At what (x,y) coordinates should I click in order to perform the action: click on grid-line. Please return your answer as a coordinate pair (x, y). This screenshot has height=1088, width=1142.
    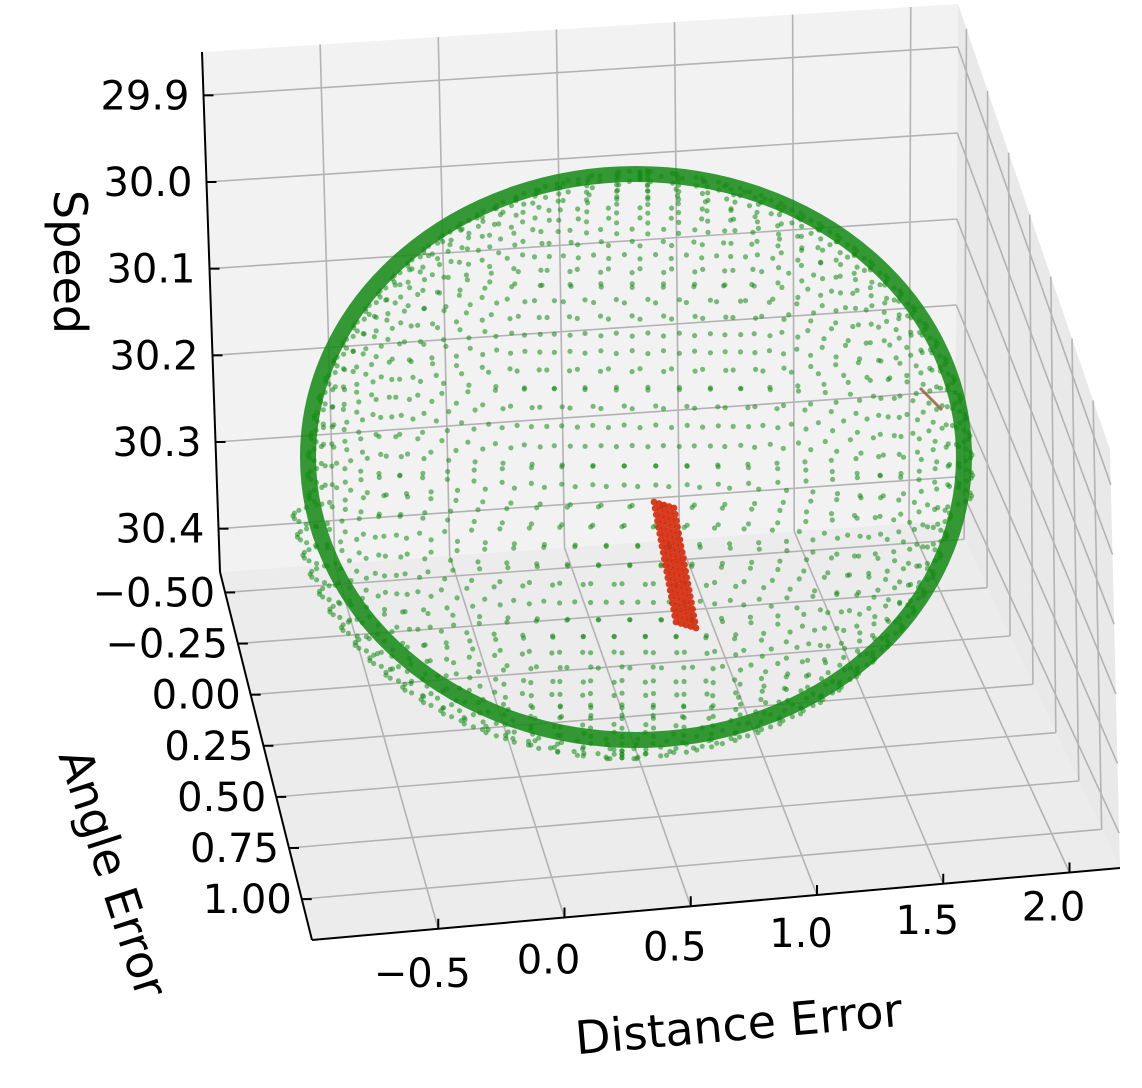
    Looking at the image, I should click on (387, 746).